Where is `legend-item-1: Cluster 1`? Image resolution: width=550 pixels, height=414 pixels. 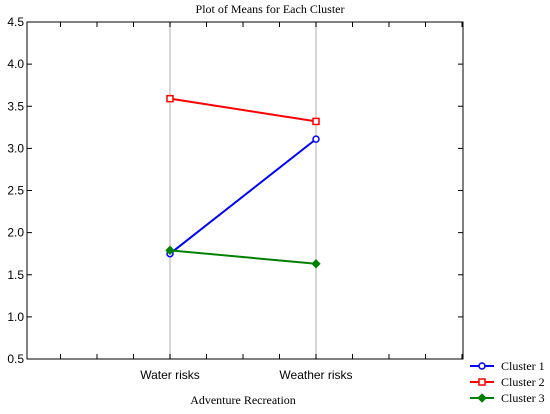
legend-item-1: Cluster 1 is located at coordinates (507, 366).